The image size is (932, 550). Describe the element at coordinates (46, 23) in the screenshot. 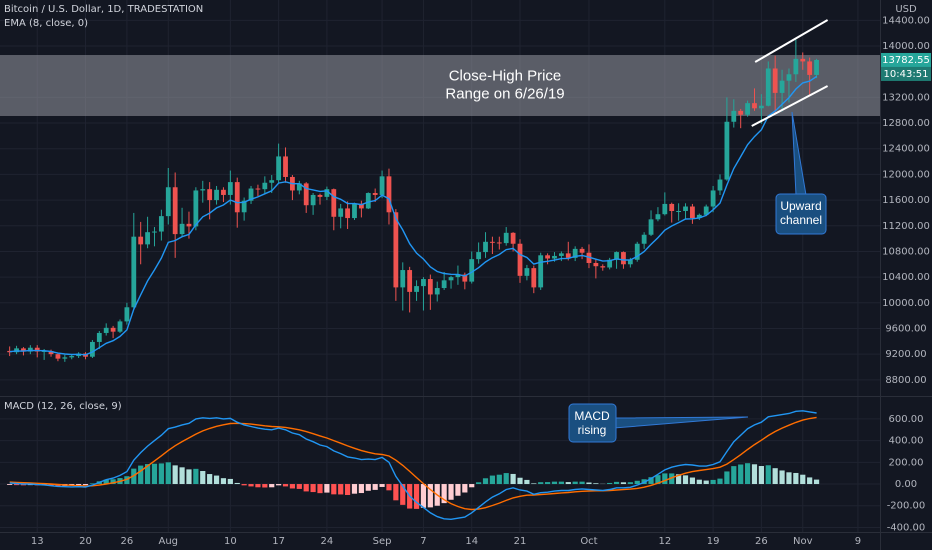

I see `ema-legend: EMA (8, close, 0)` at that location.